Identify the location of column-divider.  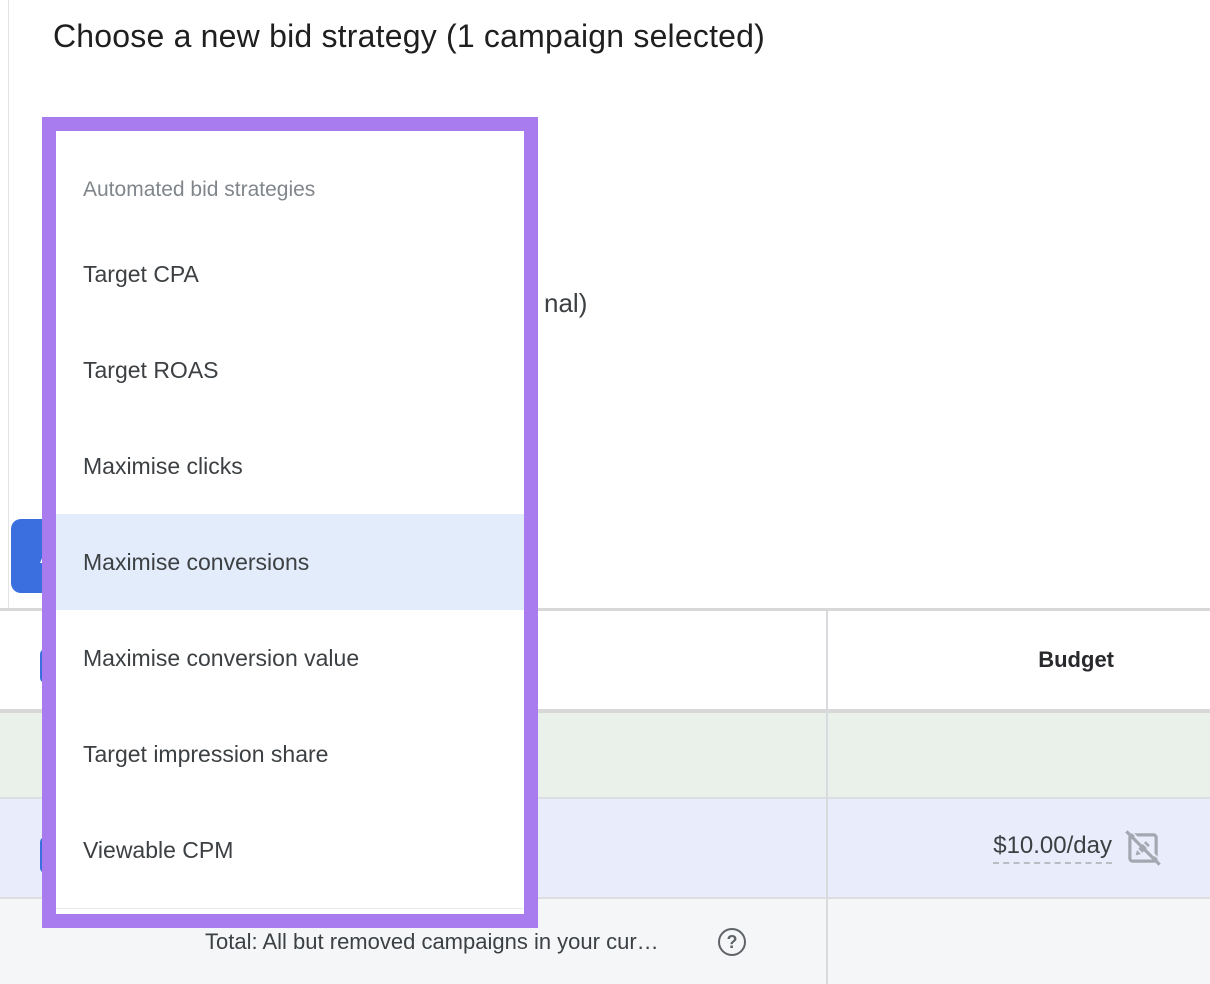
(827, 797).